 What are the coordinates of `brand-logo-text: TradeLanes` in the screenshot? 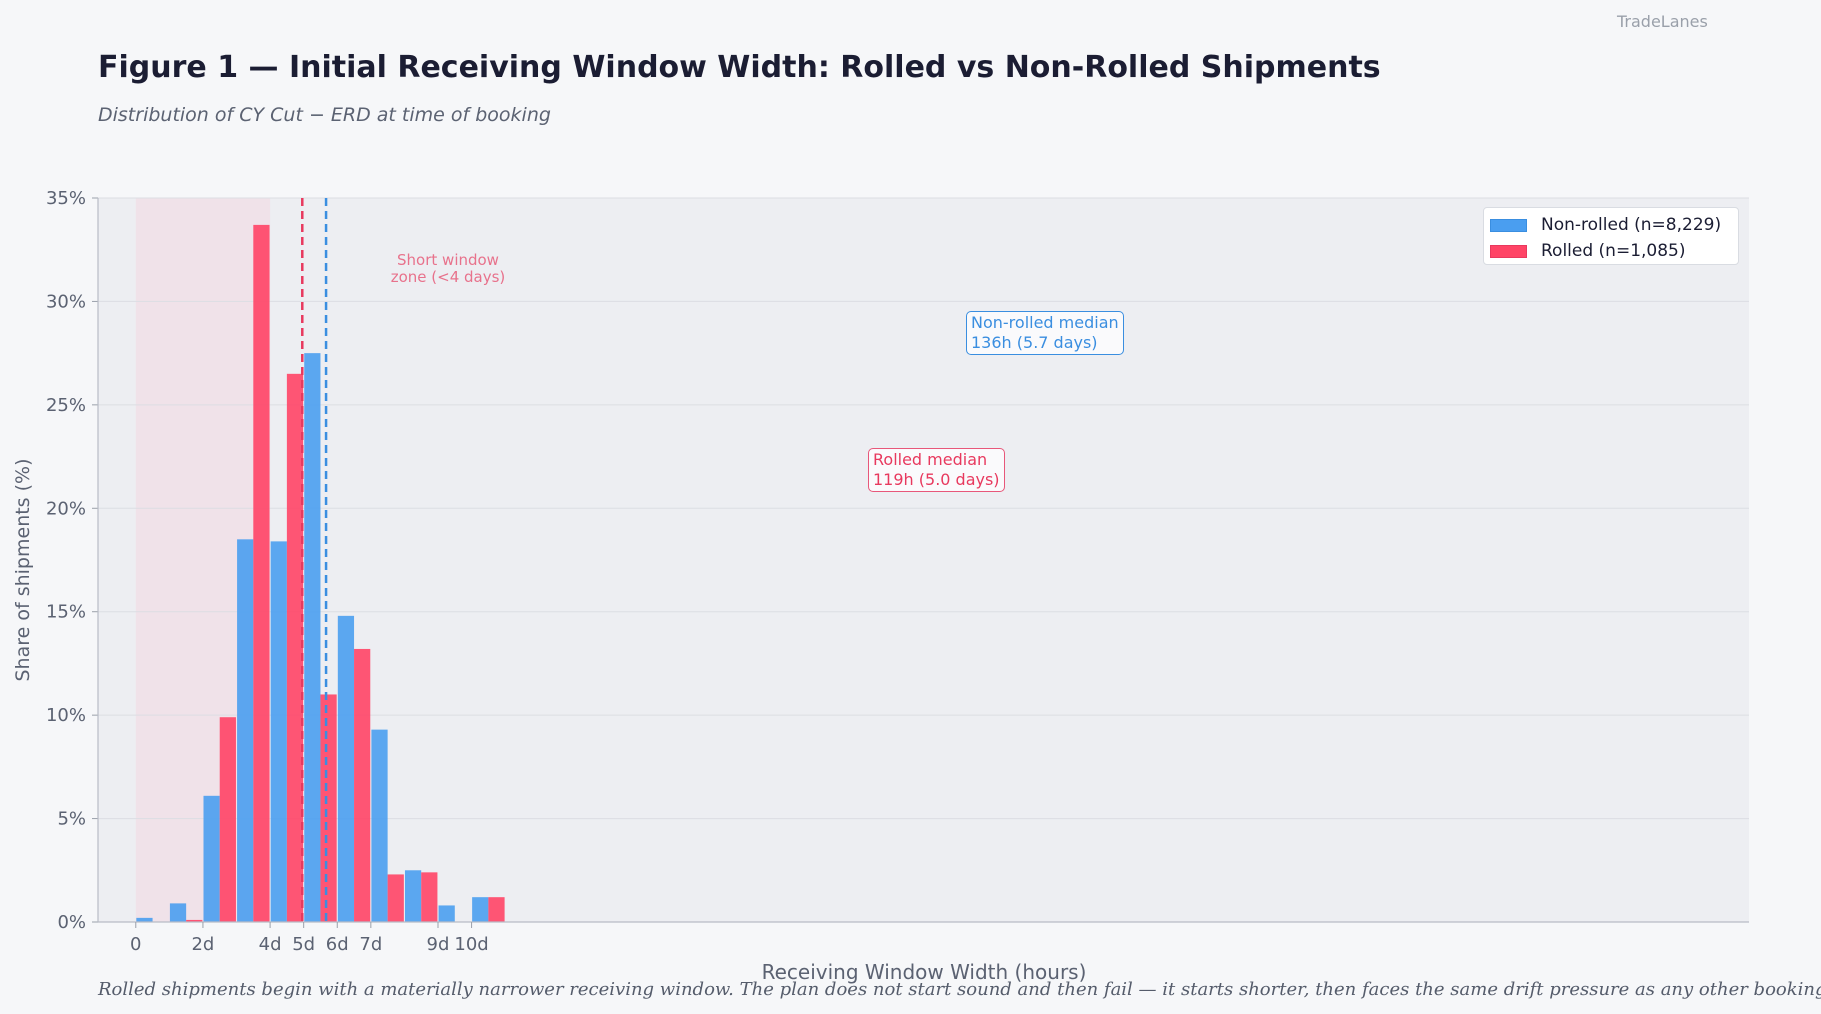 It's located at (1662, 21).